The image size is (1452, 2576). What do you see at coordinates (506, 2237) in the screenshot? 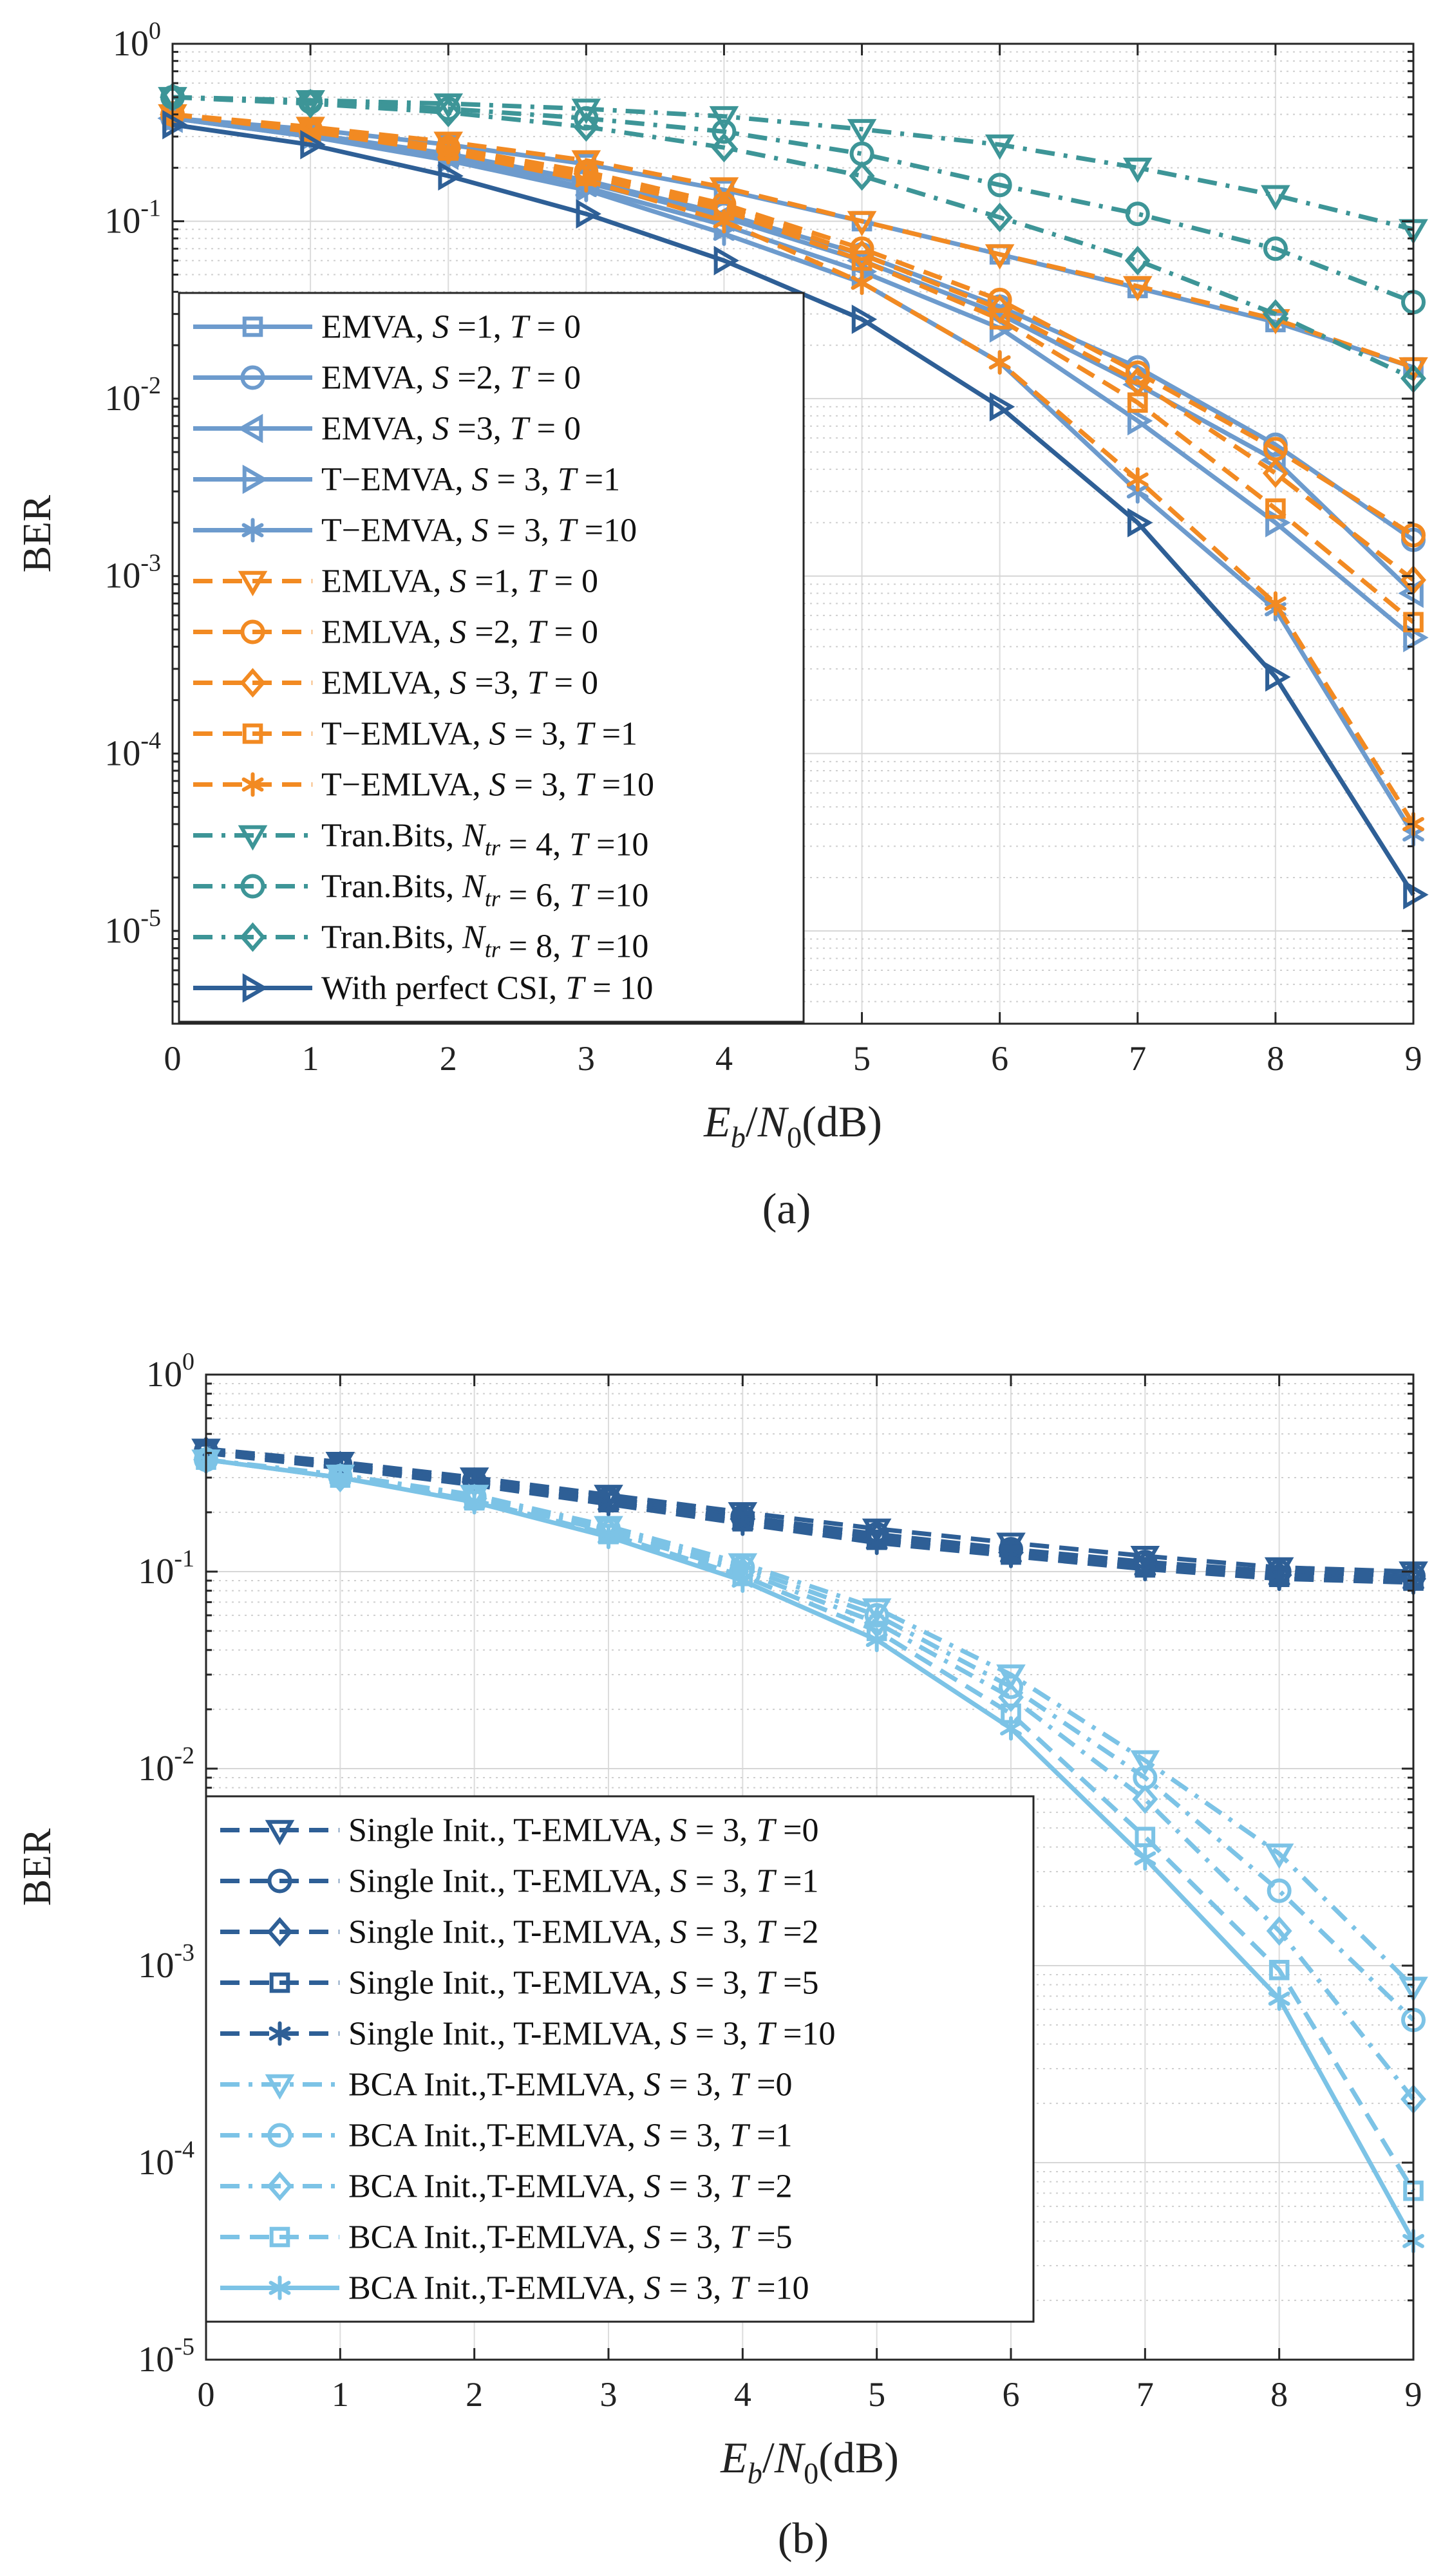
I see `legend-entry-bca-init-t-emlva-s-3-t-5: BCA Init.,T-EMLVA, S = 3, T =5` at bounding box center [506, 2237].